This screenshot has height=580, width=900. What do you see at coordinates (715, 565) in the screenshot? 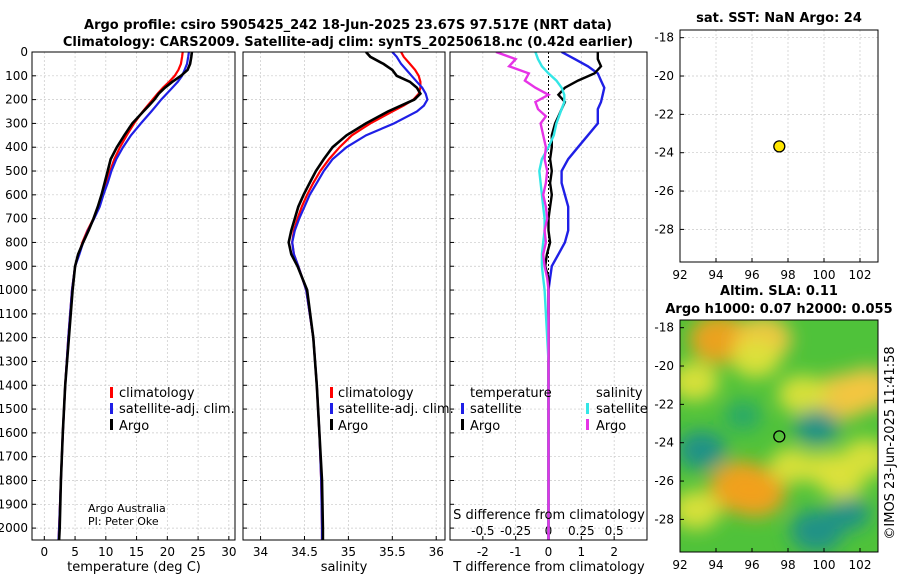
I see `x-tick-label: 94` at bounding box center [715, 565].